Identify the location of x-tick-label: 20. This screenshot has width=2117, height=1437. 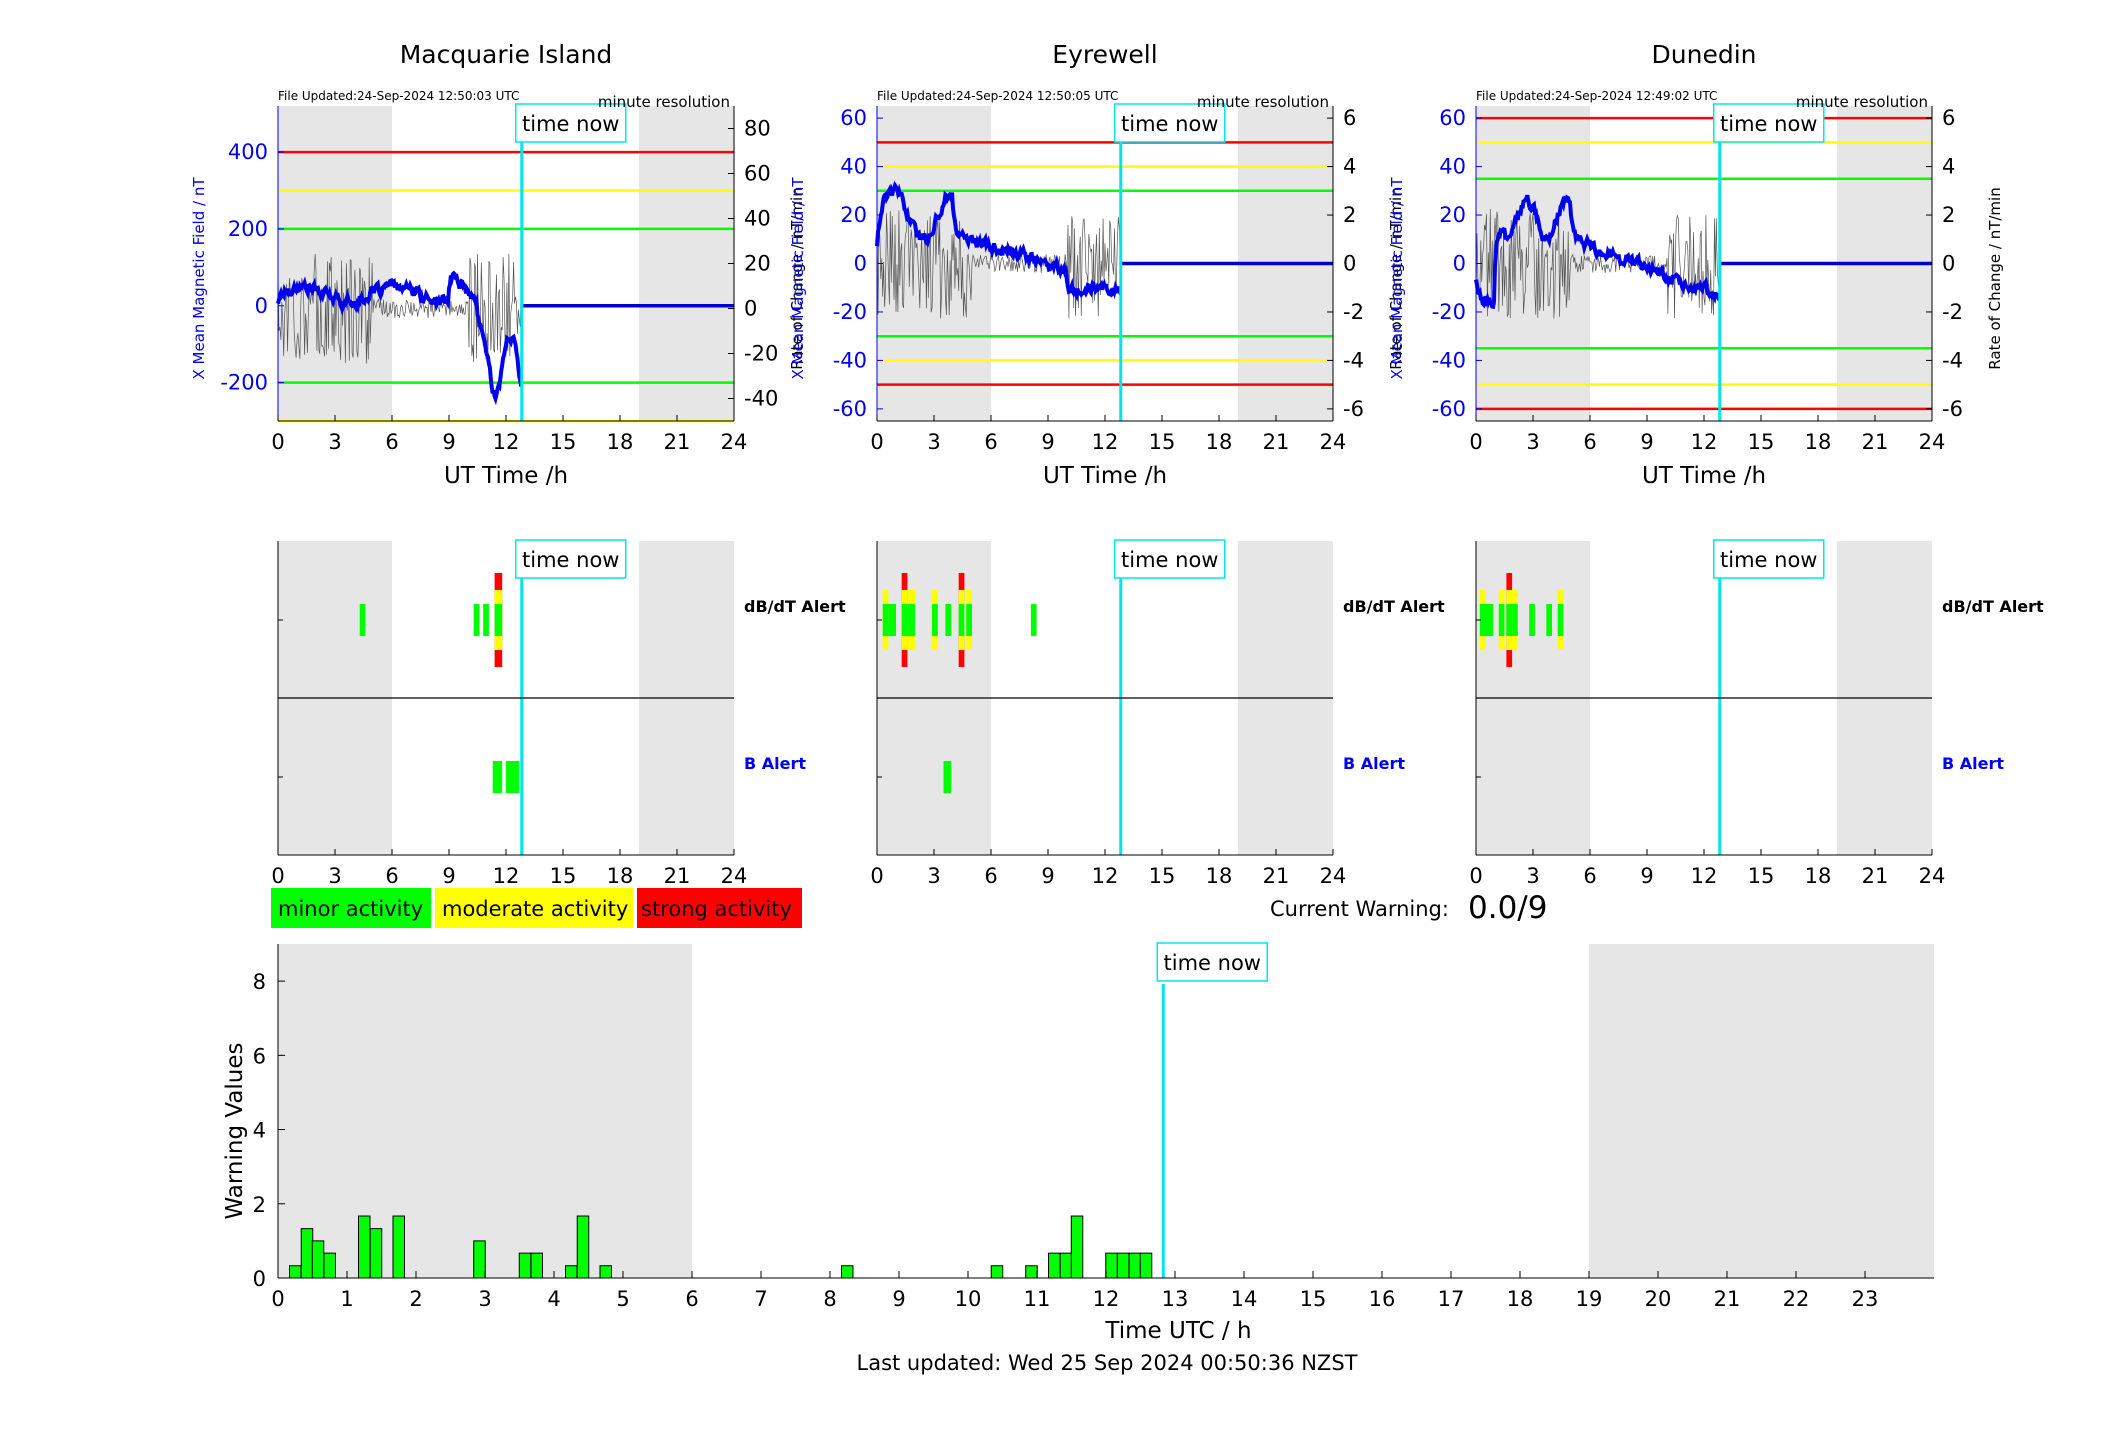
(1658, 1299).